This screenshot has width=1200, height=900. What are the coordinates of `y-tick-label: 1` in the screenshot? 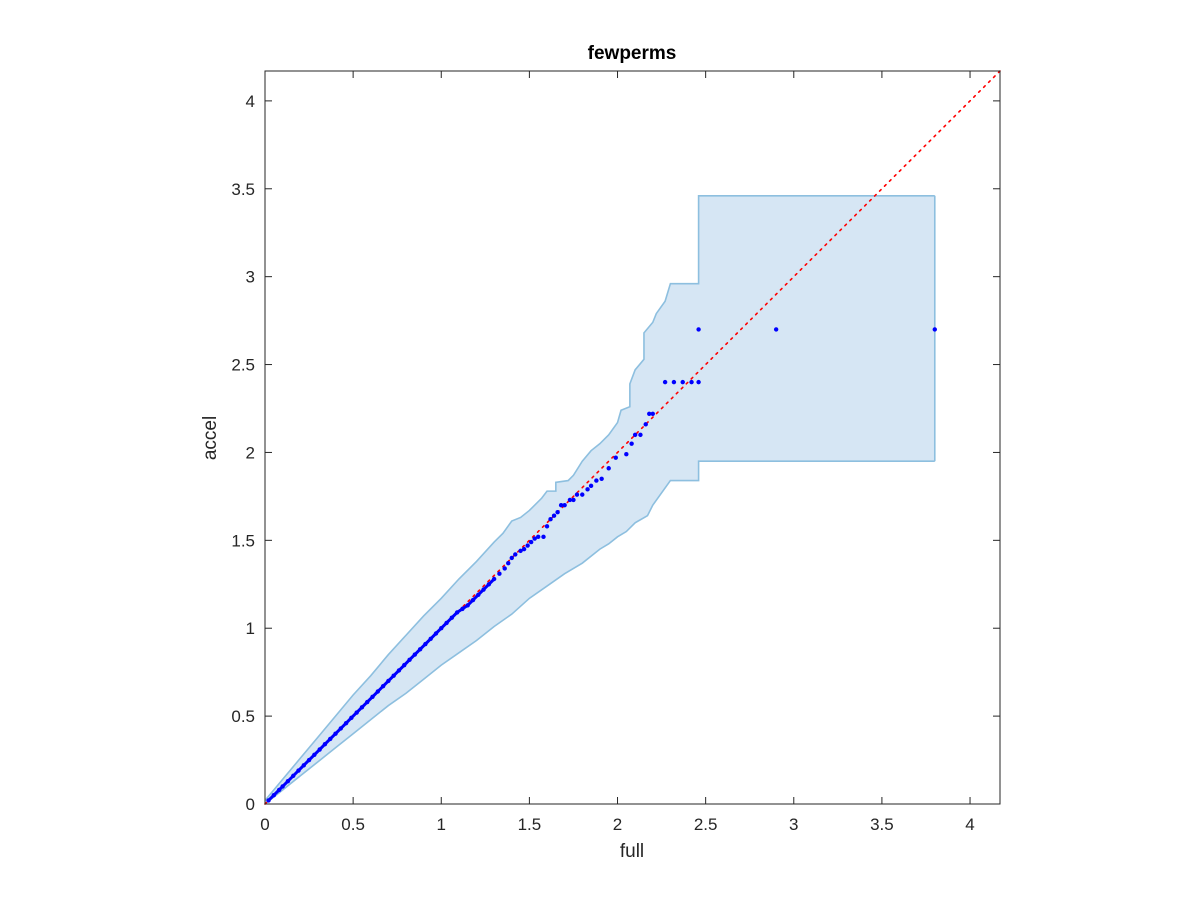 It's located at (250, 628).